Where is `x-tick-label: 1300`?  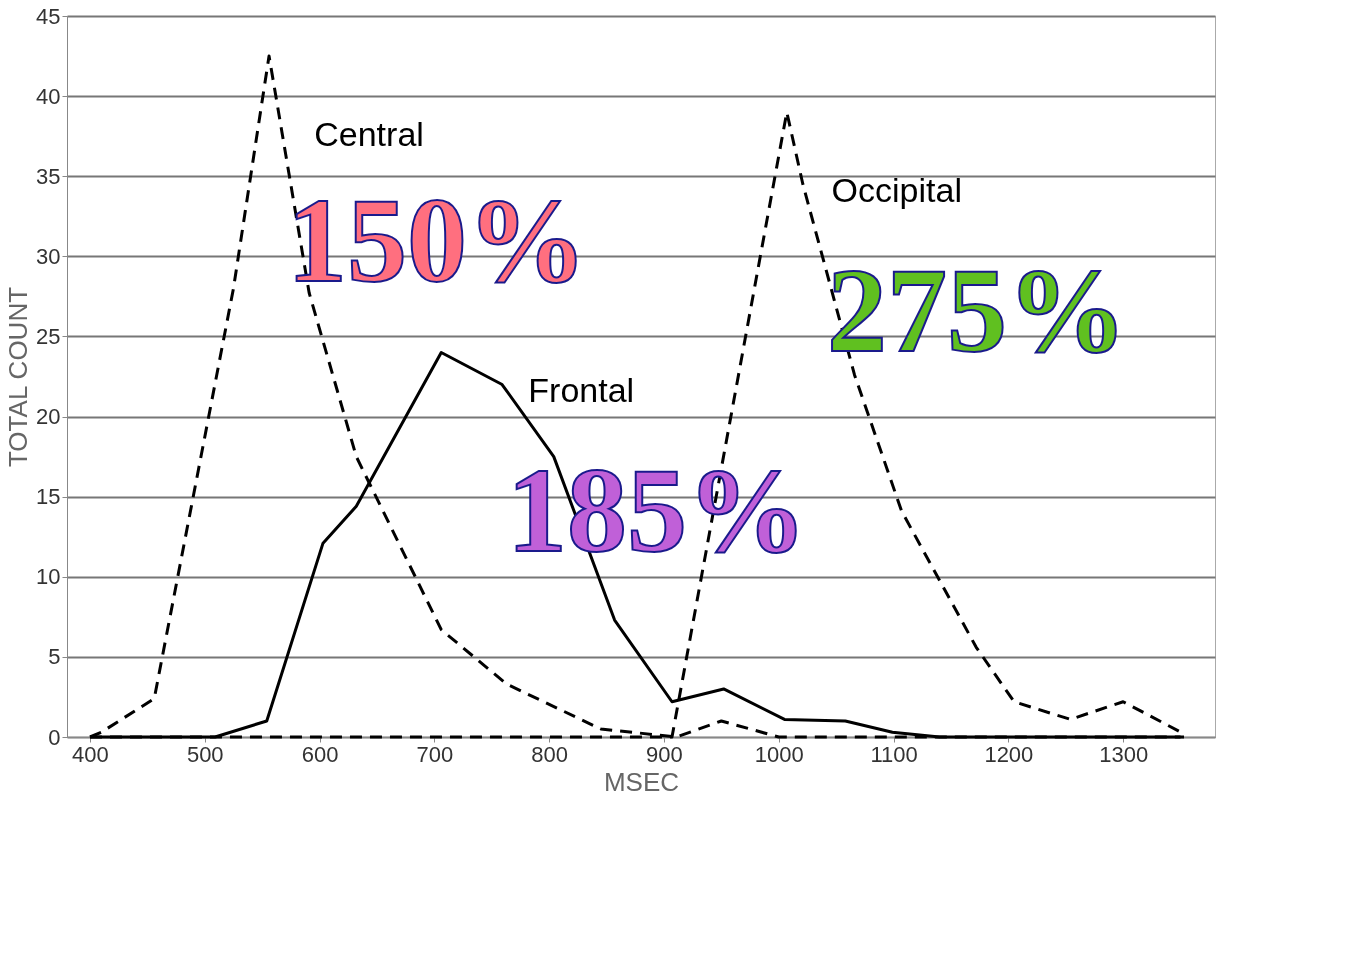 x-tick-label: 1300 is located at coordinates (1124, 754).